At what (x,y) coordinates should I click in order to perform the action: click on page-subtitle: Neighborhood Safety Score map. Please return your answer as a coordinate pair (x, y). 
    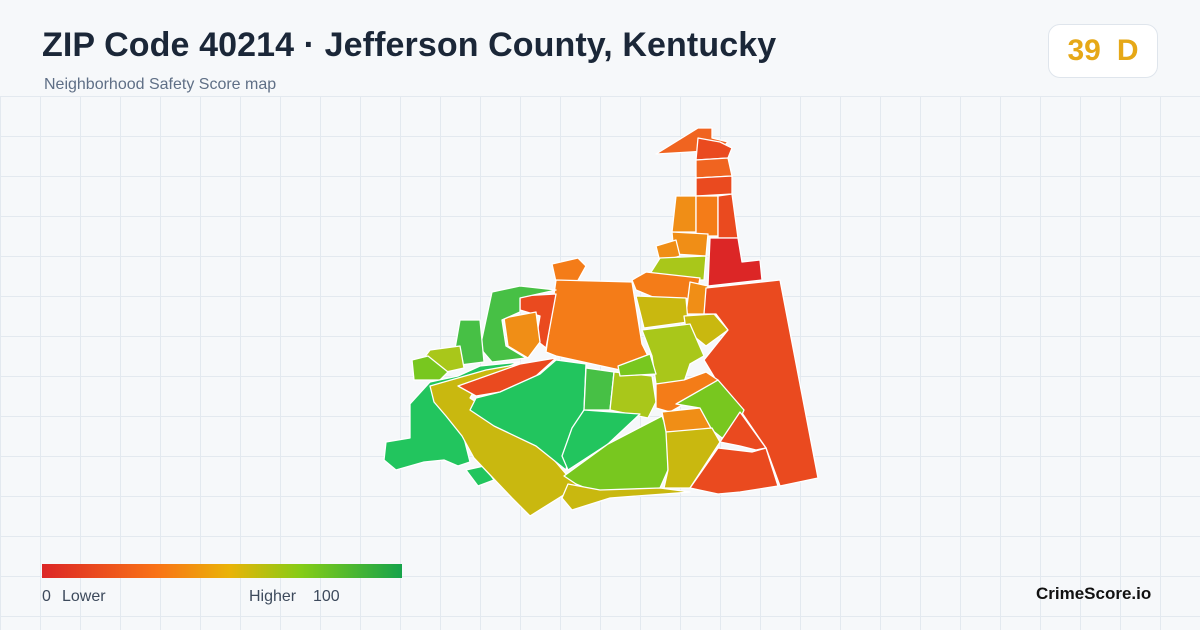
    Looking at the image, I should click on (160, 84).